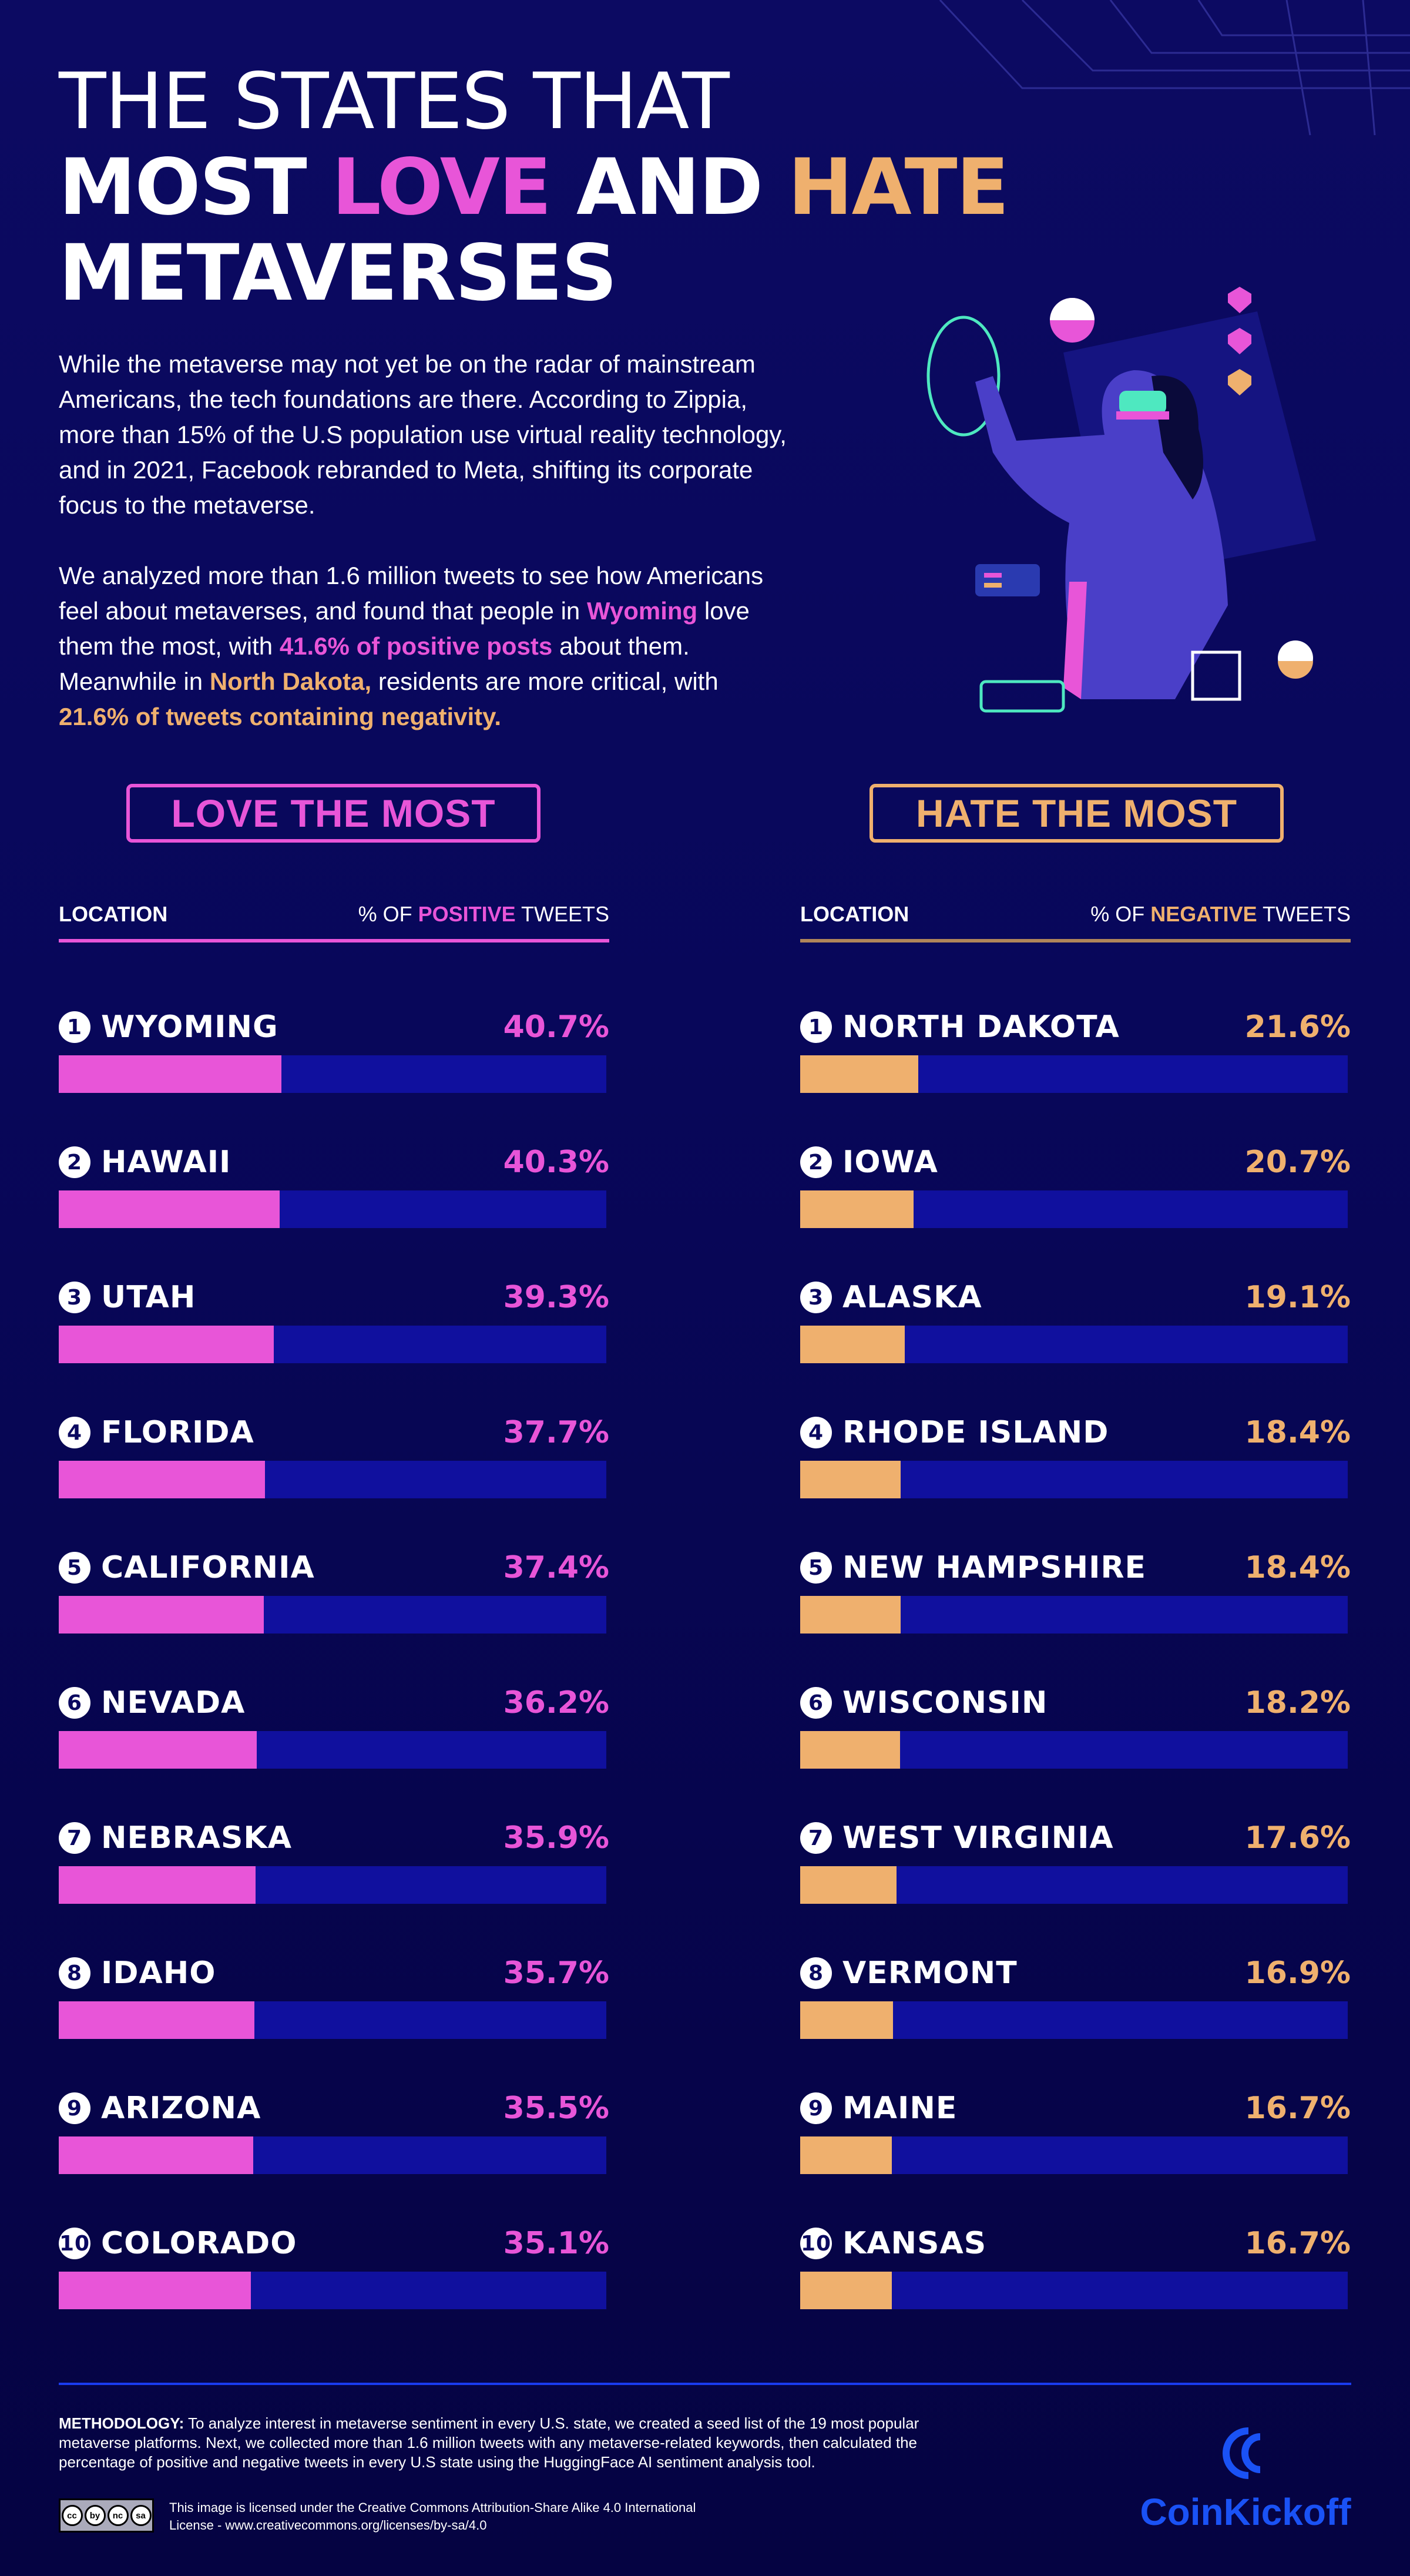 The image size is (1410, 2576). Describe the element at coordinates (869, 1163) in the screenshot. I see `state-label: 2 IOWA` at that location.